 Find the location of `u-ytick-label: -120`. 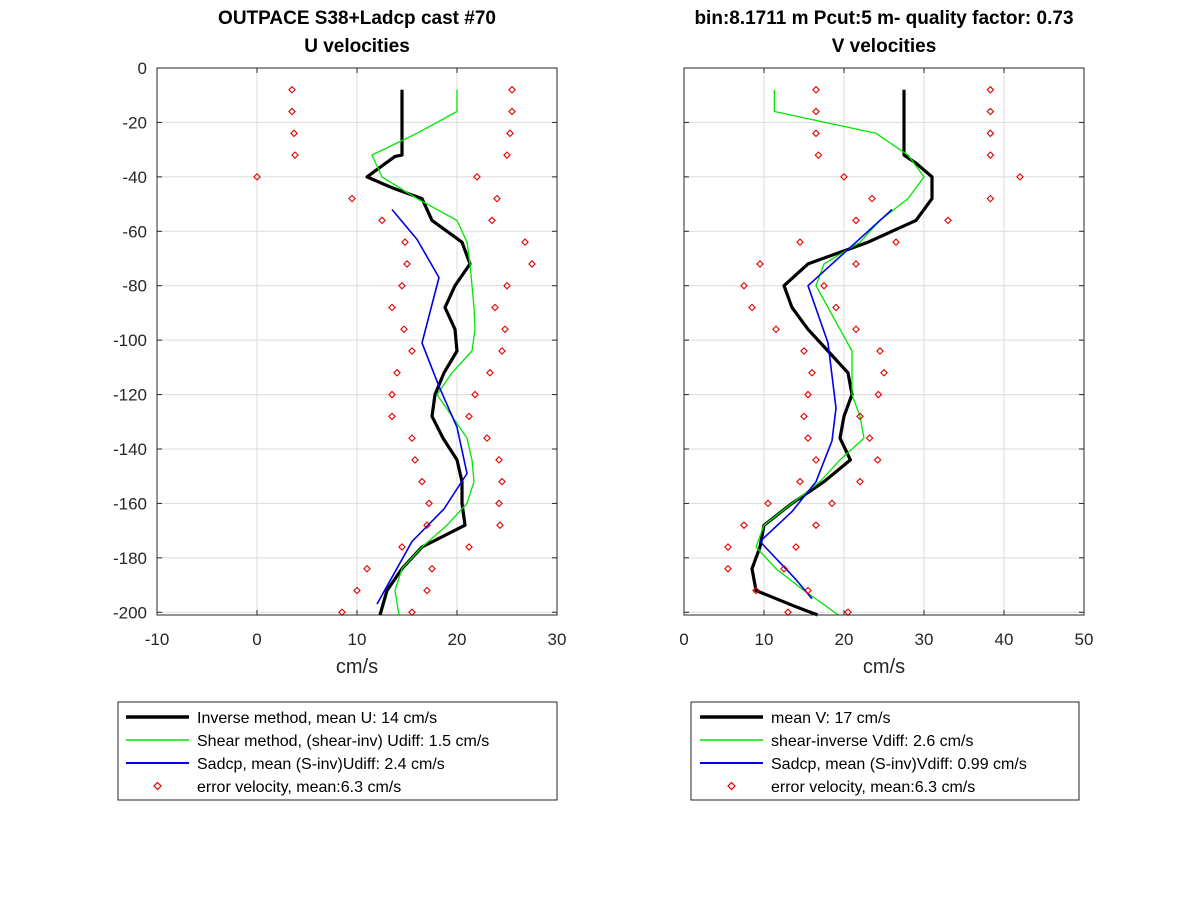

u-ytick-label: -120 is located at coordinates (130, 395).